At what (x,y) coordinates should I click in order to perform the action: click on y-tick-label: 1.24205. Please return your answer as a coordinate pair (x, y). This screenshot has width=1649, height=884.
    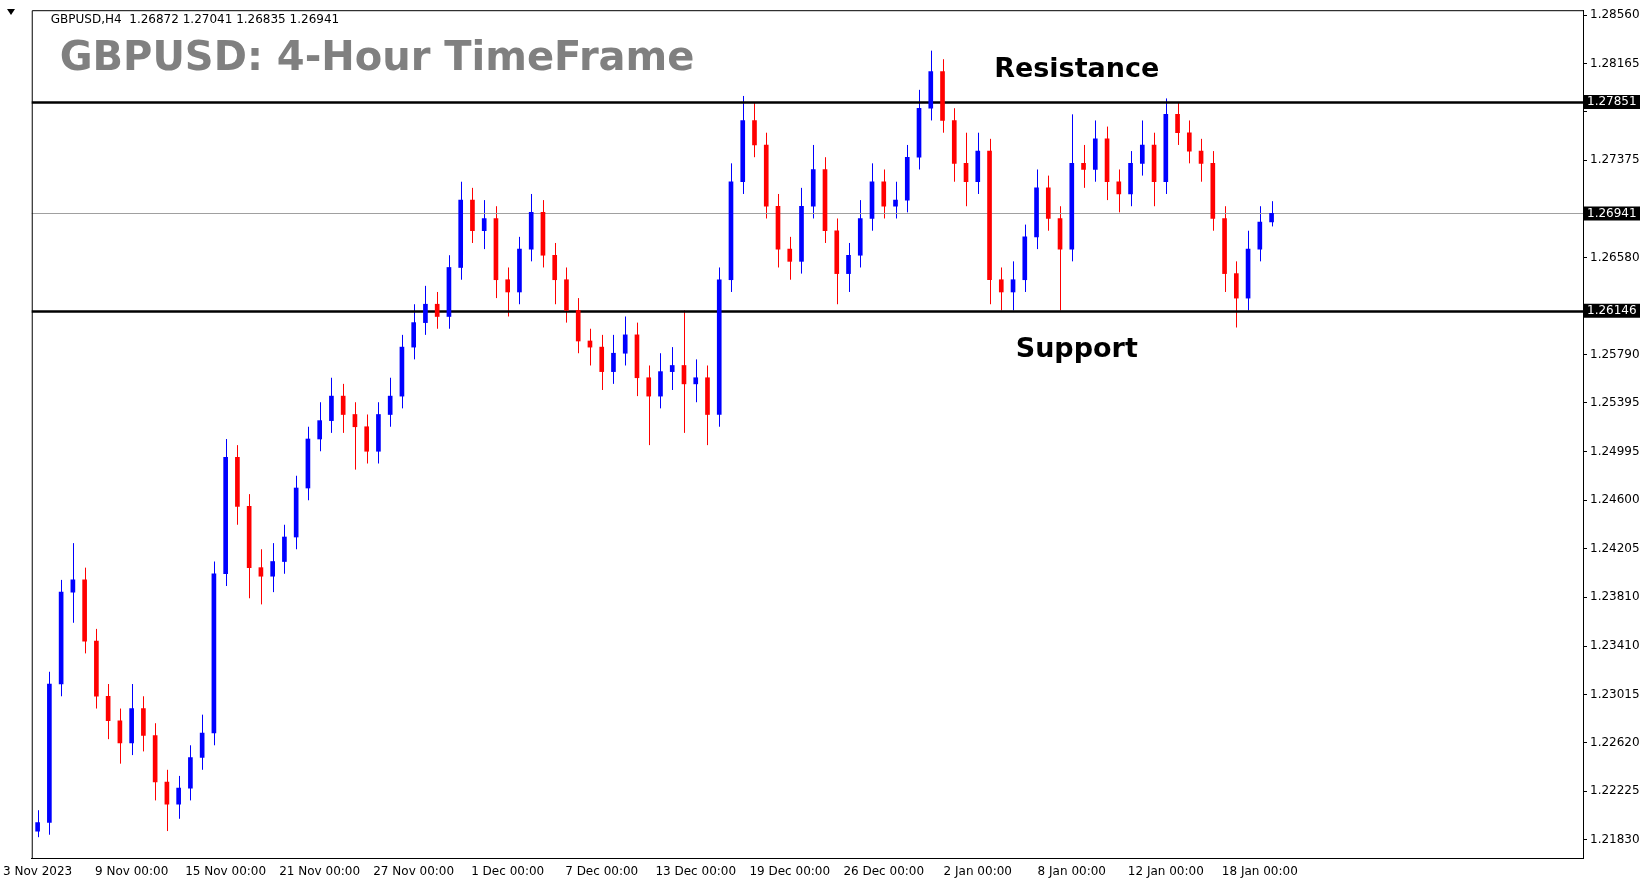
    Looking at the image, I should click on (1615, 547).